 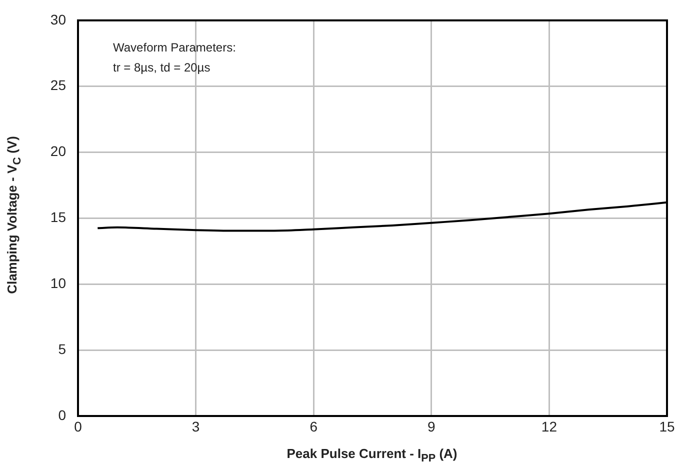 I want to click on annotation: Waveform Parameters:, so click(x=174, y=47).